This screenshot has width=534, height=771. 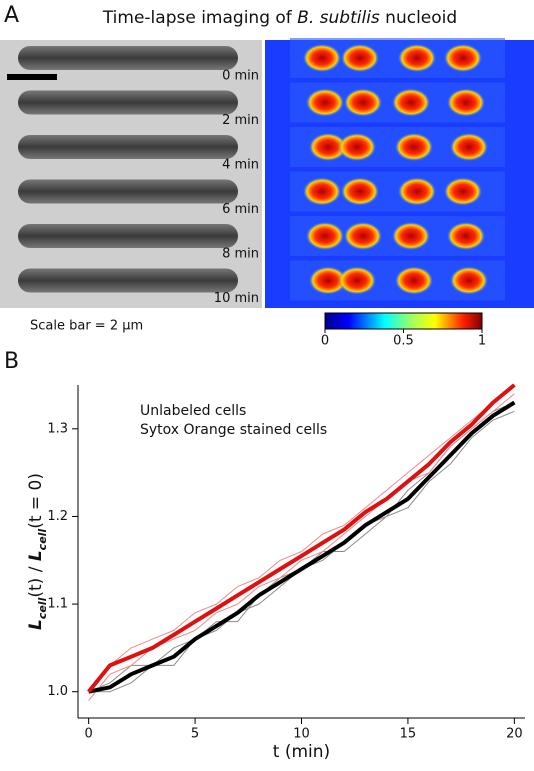 I want to click on y-tick-label: 1.1, so click(x=57, y=604).